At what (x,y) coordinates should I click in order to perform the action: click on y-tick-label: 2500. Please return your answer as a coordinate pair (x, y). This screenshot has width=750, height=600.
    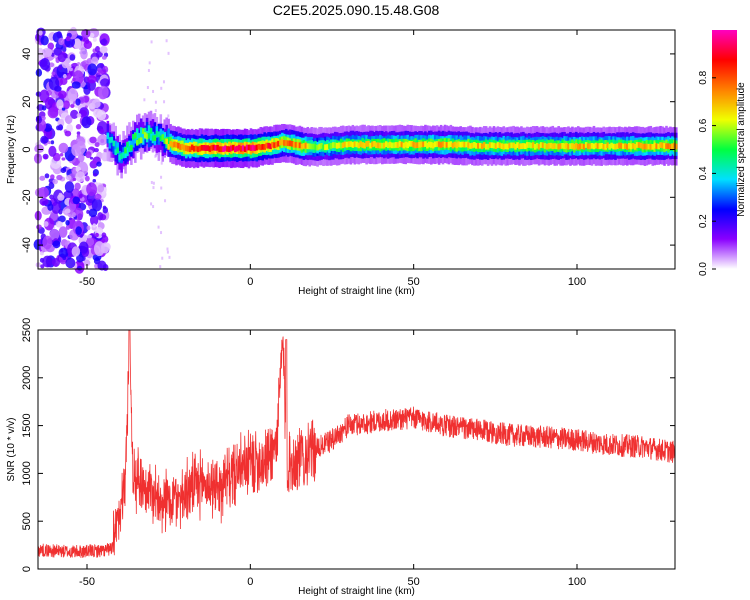
    Looking at the image, I should click on (27, 330).